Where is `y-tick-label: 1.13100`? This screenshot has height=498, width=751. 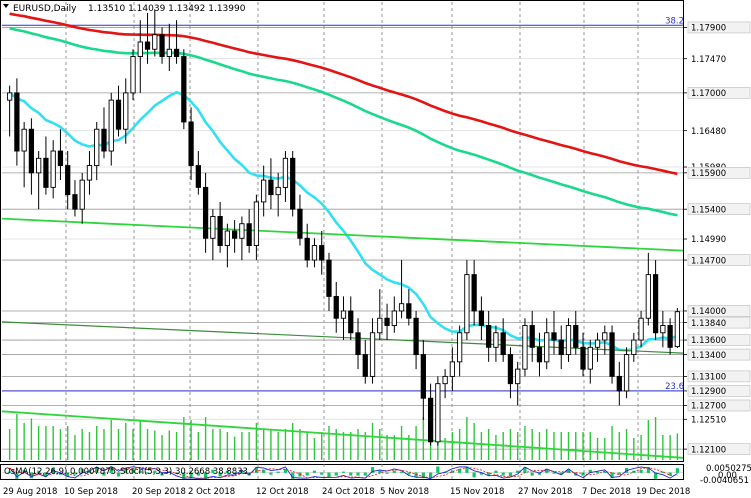
y-tick-label: 1.13100 is located at coordinates (708, 378).